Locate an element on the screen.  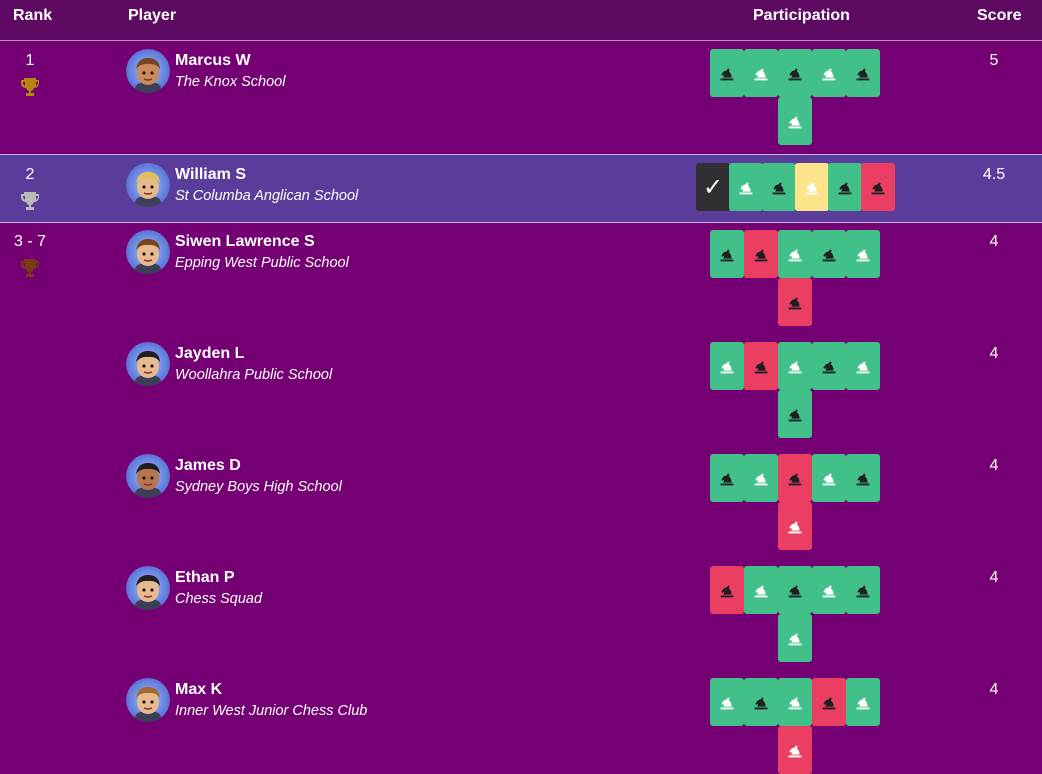
player-school: Sydney Boys High School is located at coordinates (258, 487).